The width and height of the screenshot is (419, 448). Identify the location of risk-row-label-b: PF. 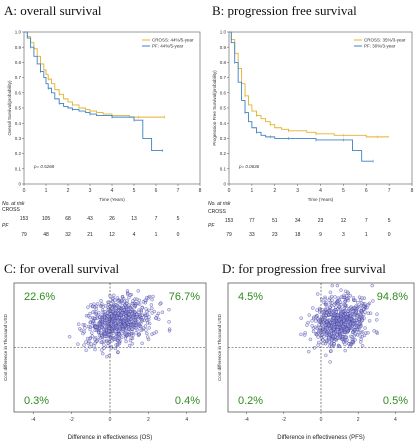
(211, 226).